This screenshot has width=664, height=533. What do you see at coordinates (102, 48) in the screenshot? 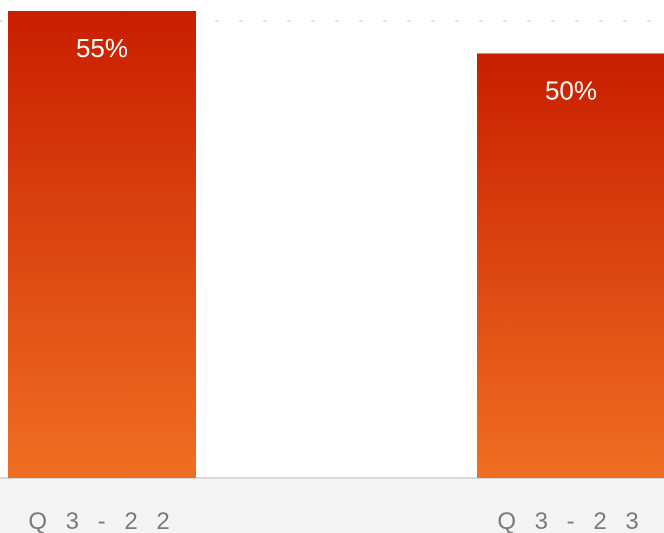
I see `data-label-q3-22: 55%` at bounding box center [102, 48].